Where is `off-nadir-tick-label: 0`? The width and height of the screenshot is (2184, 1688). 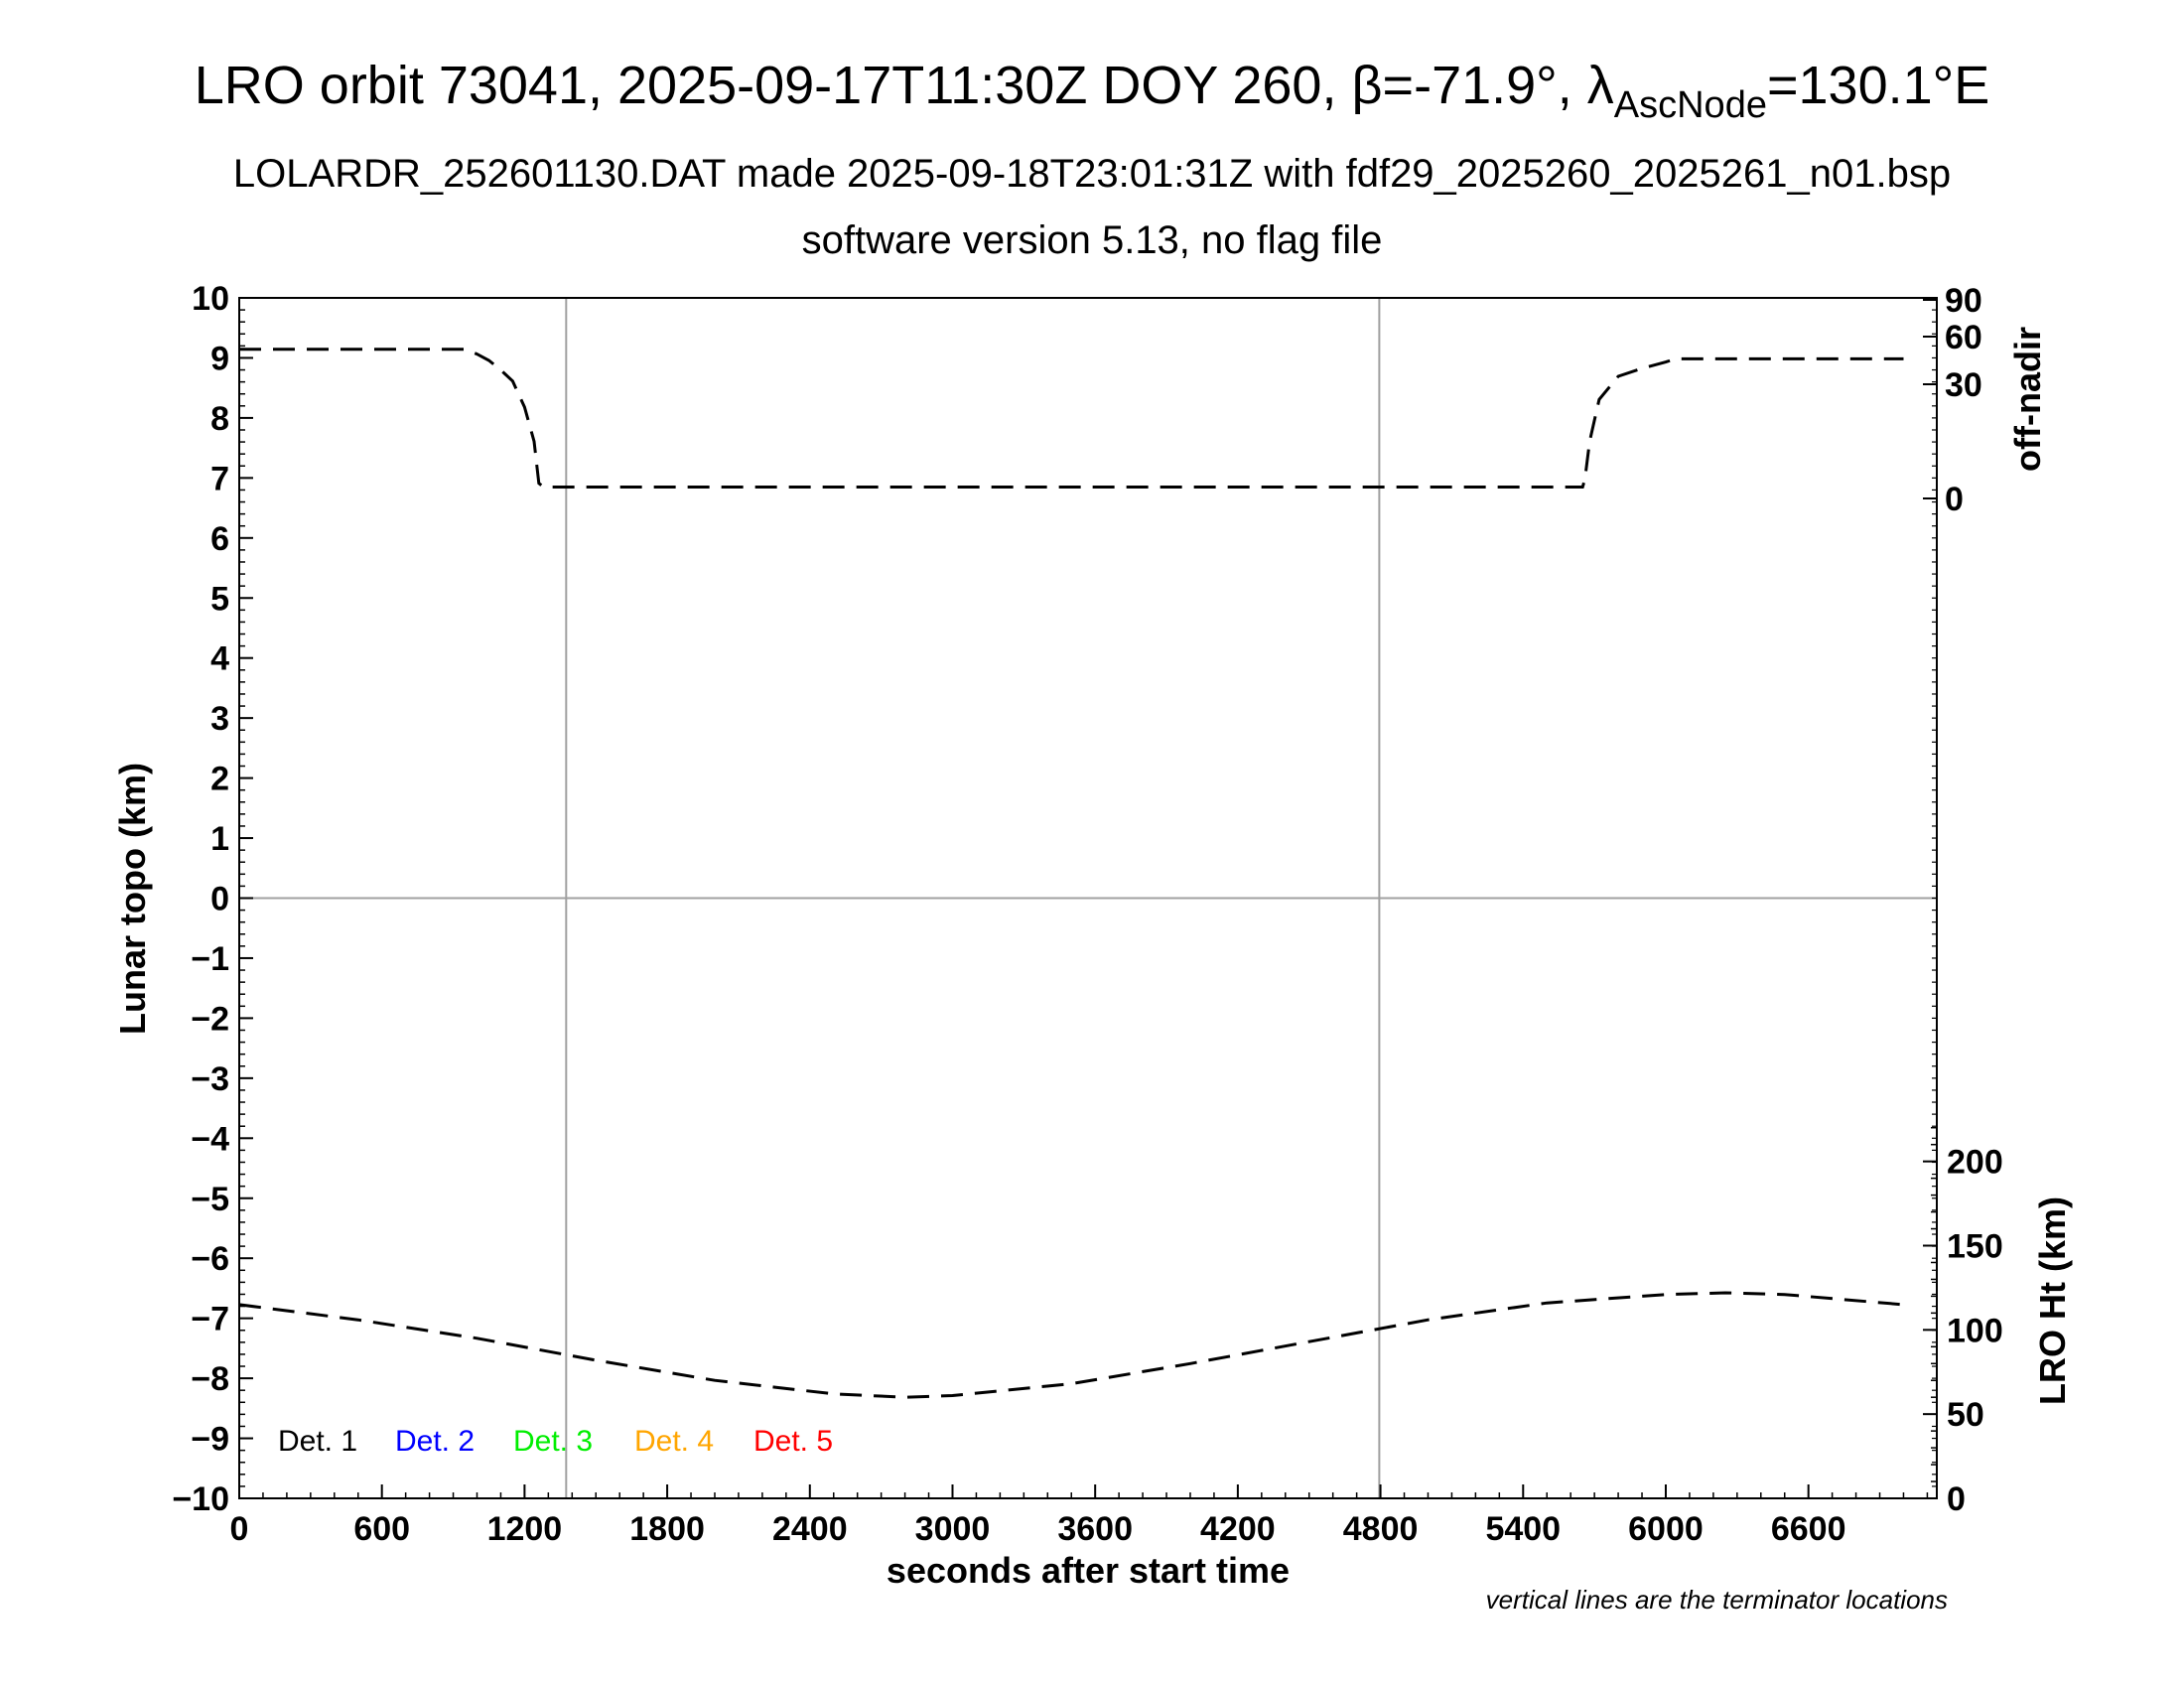
off-nadir-tick-label: 0 is located at coordinates (1954, 499).